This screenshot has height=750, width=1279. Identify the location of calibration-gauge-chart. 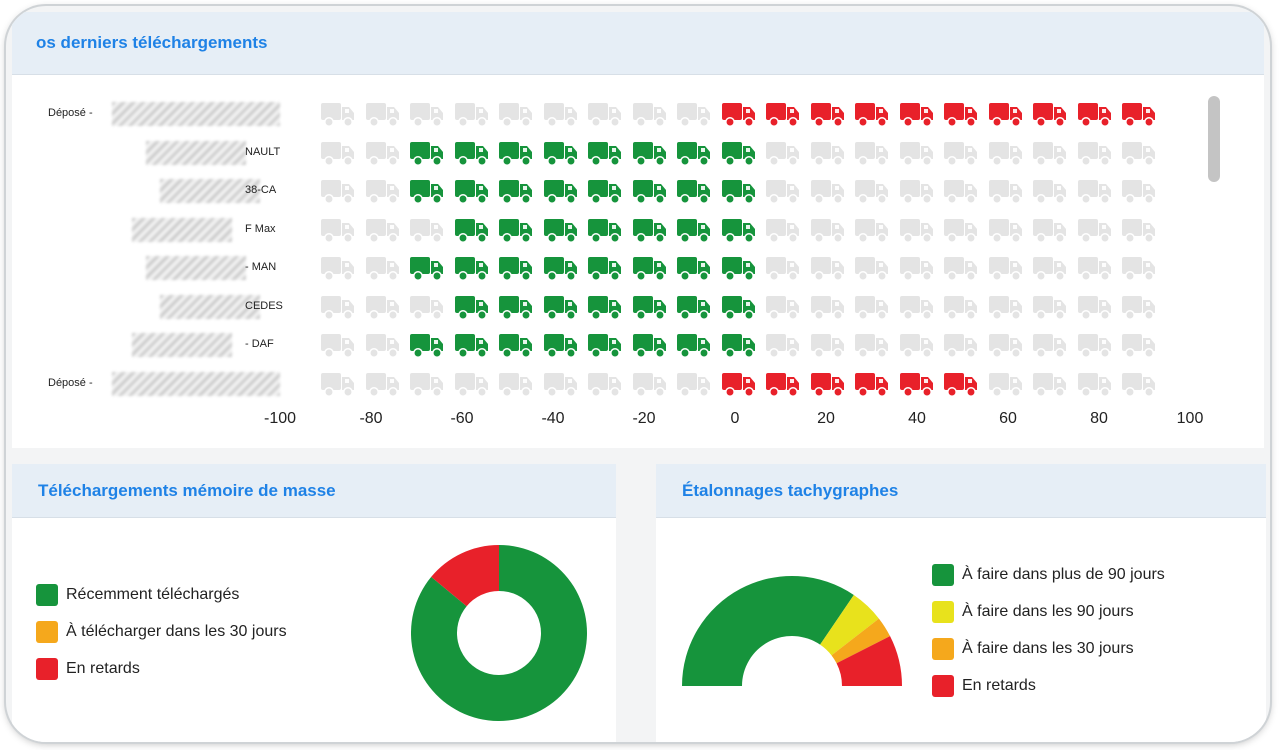
(792, 631).